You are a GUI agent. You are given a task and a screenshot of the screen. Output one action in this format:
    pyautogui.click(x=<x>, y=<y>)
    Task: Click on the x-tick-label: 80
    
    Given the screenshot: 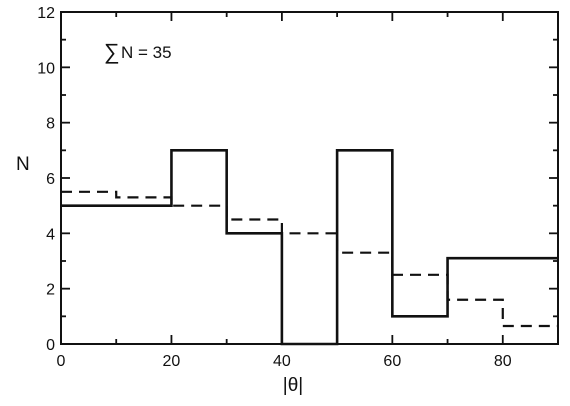 What is the action you would take?
    pyautogui.click(x=503, y=361)
    